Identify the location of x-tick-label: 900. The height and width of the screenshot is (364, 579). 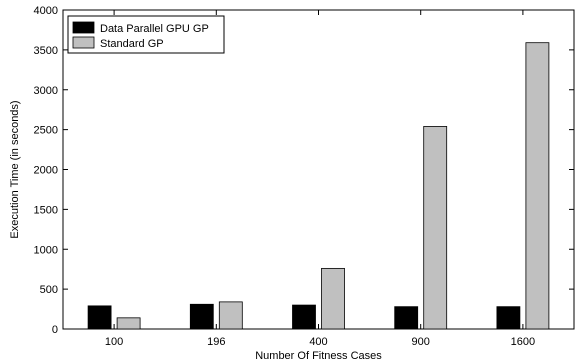
(421, 342).